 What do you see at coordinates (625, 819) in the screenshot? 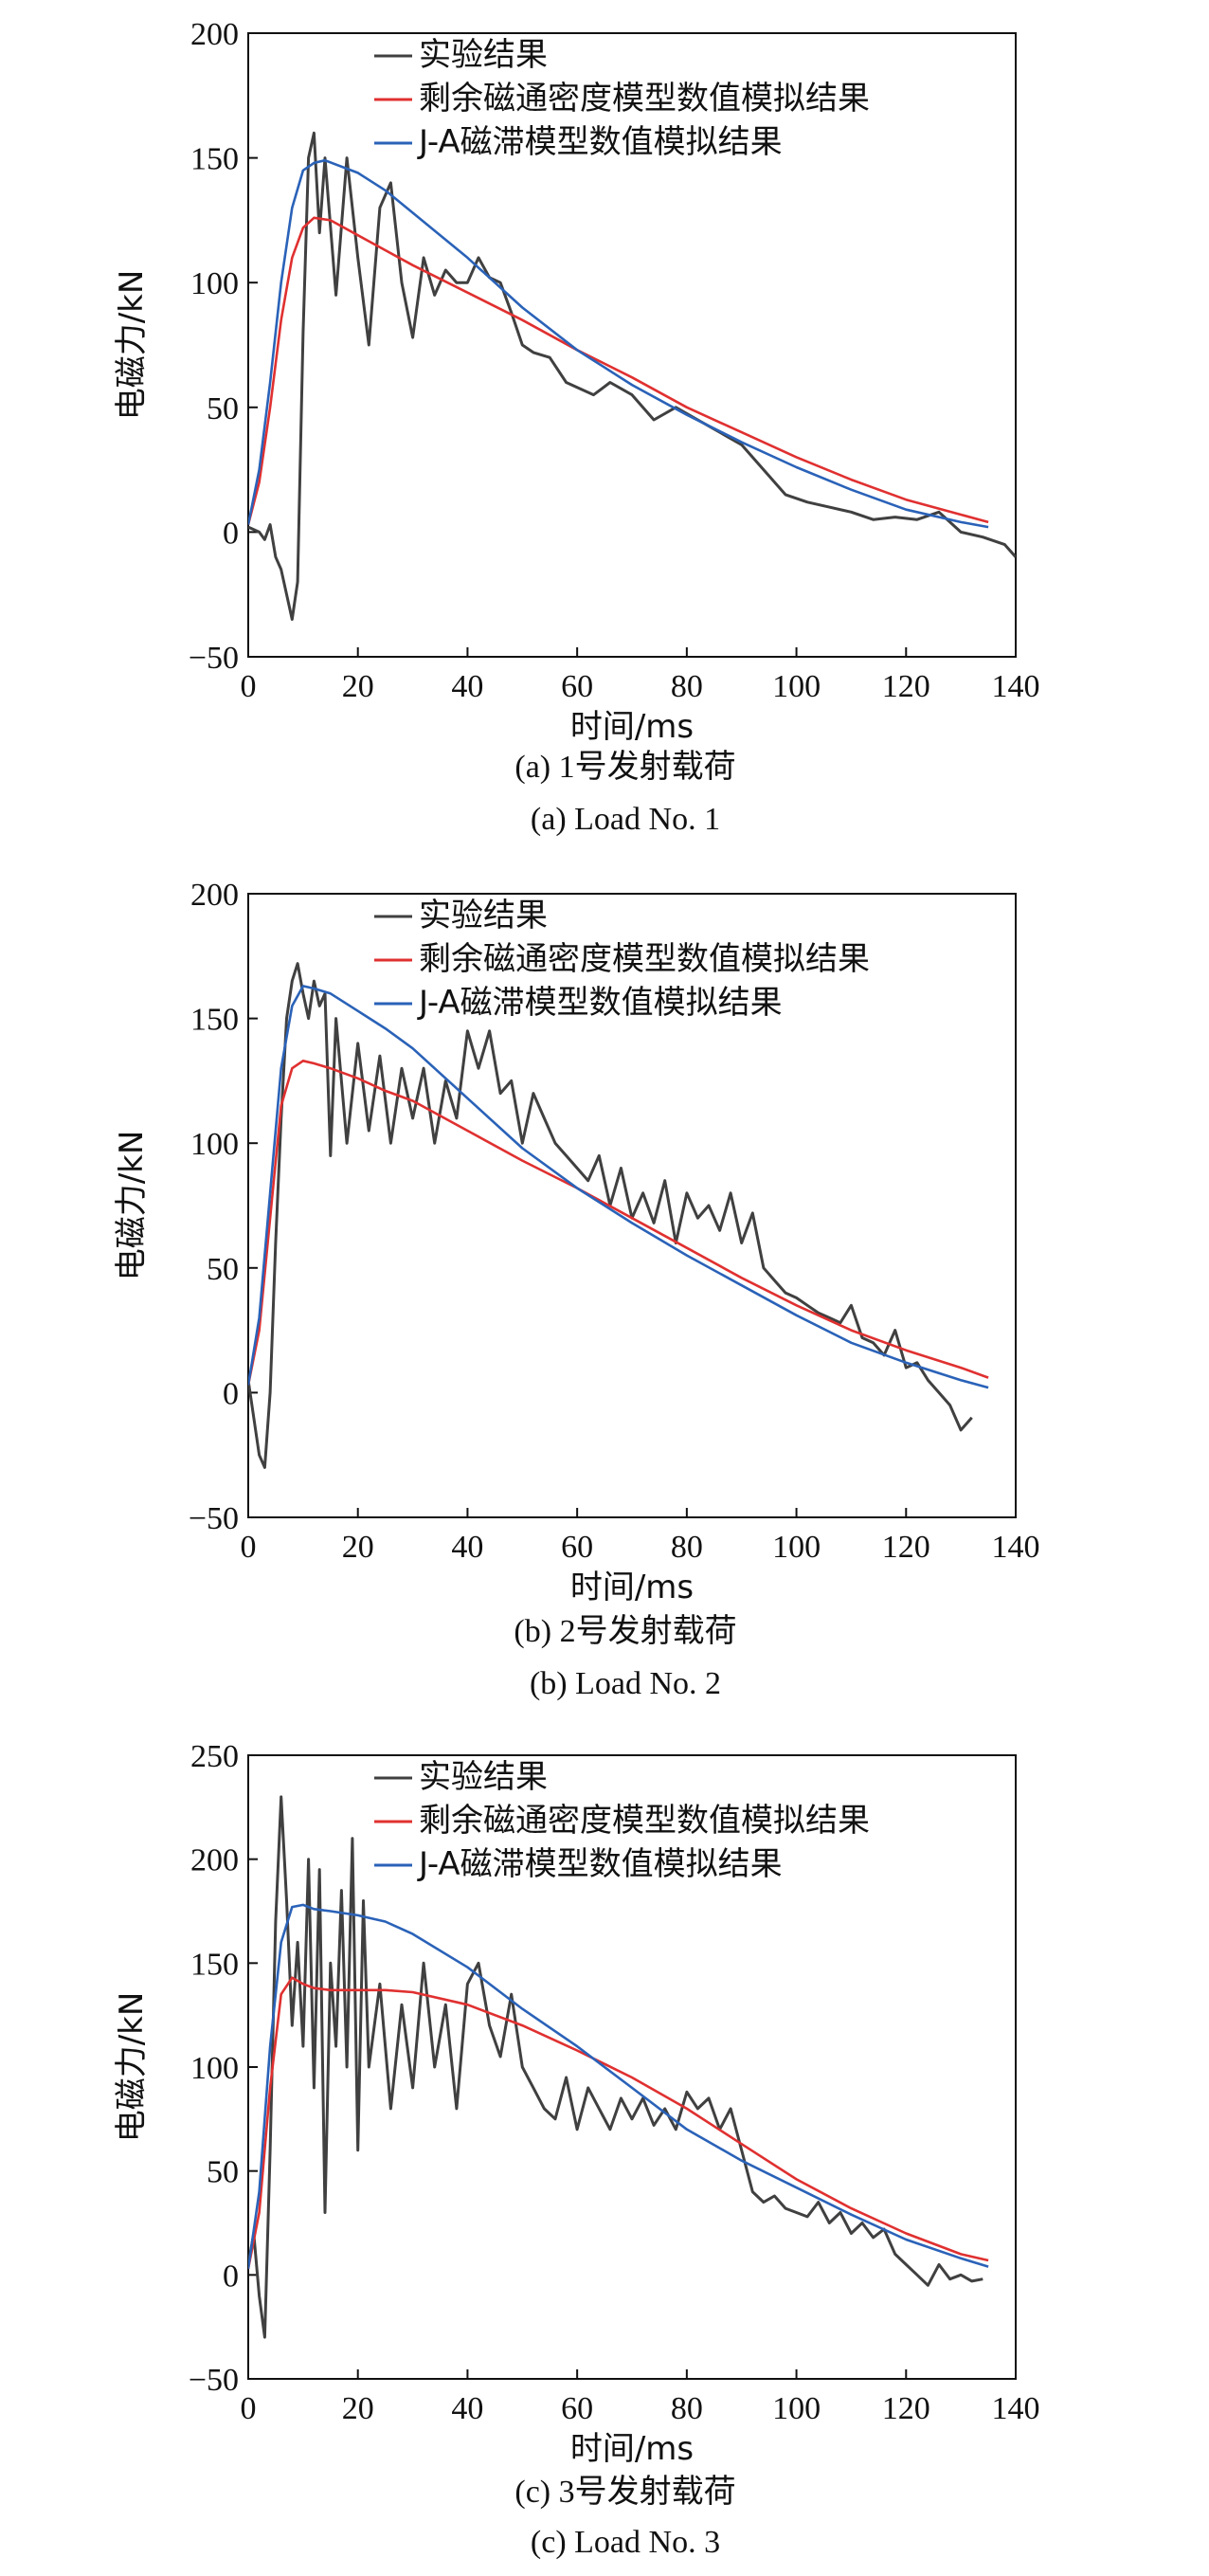
I see `caption-en: (a) Load No. 1` at bounding box center [625, 819].